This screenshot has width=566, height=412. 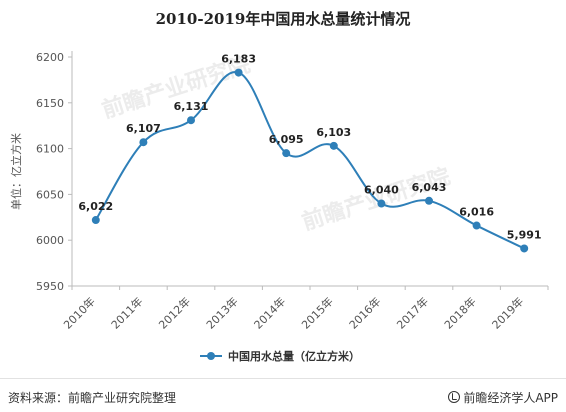 I want to click on data-label: 6,016, so click(x=476, y=212).